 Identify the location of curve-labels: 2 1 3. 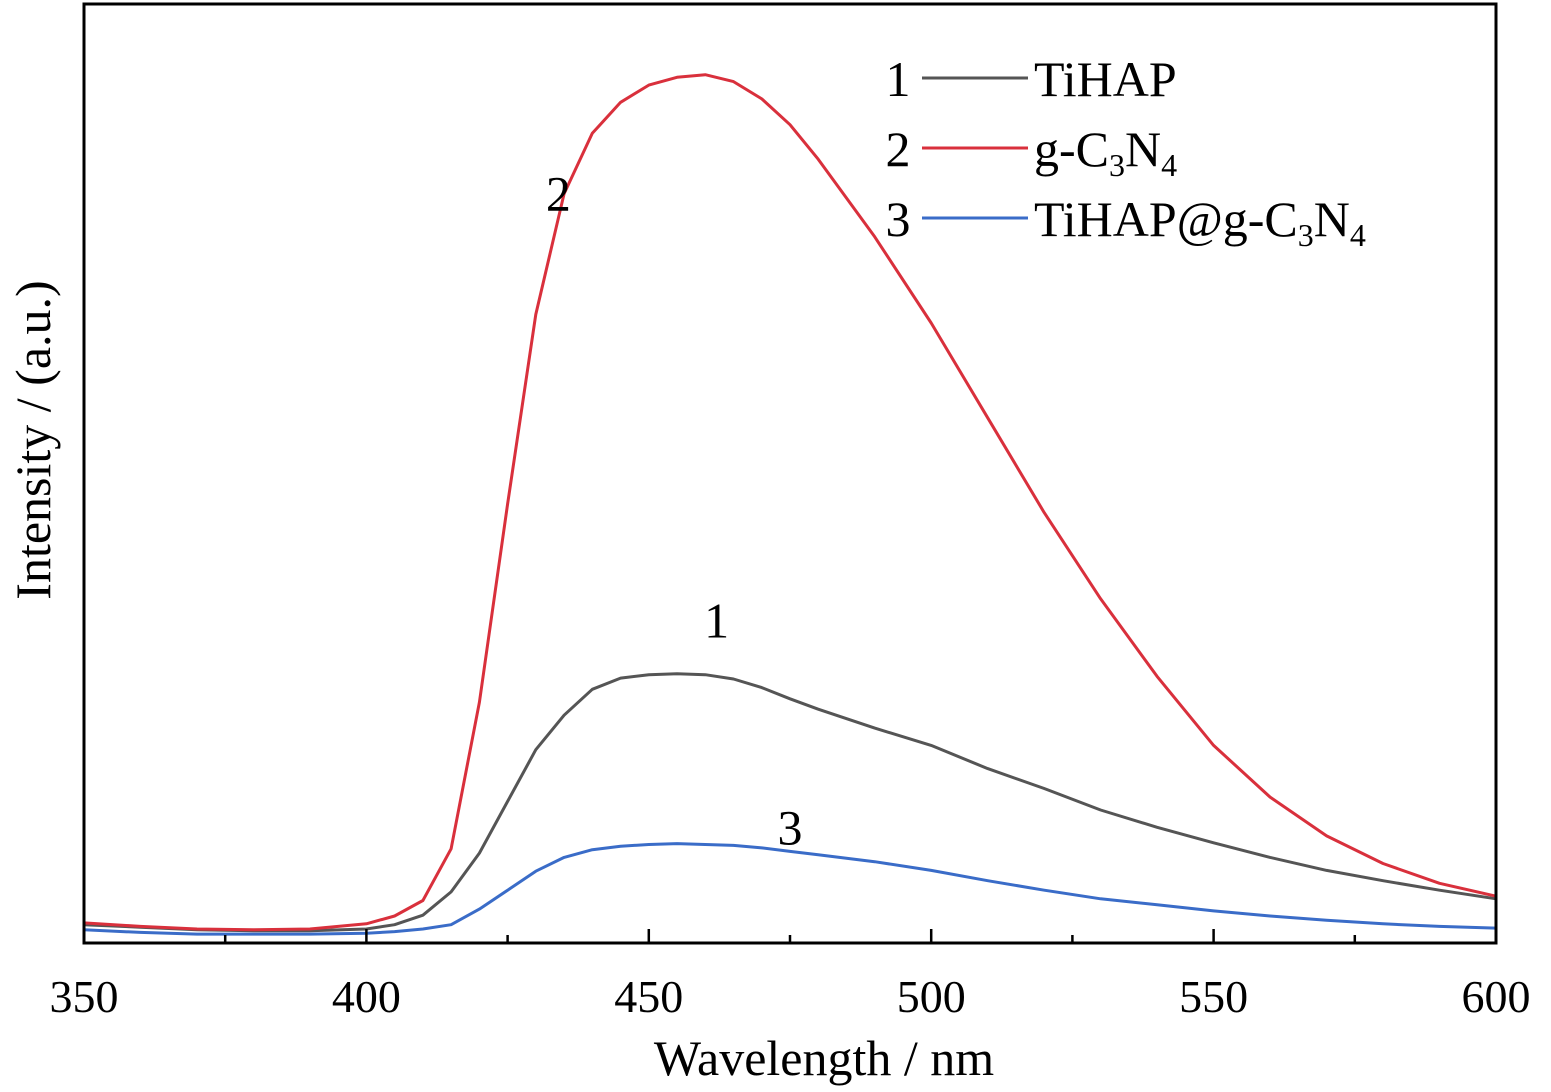
(674, 511).